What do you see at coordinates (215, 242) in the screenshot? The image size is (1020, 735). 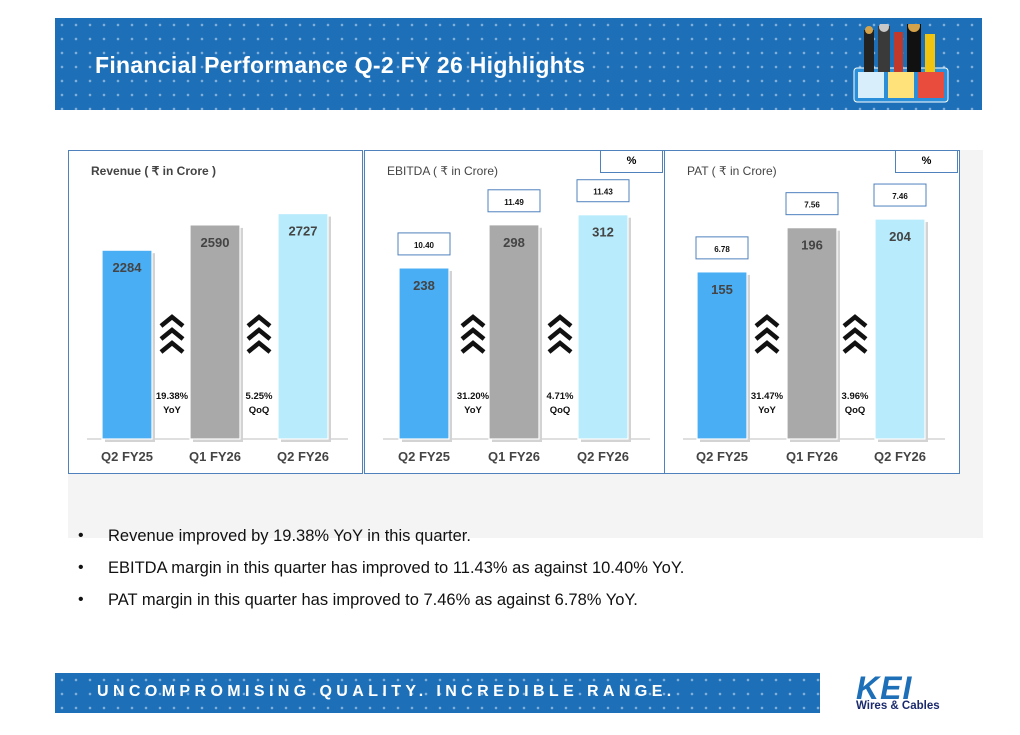 I see `revenue-bar-value-label: 2590` at bounding box center [215, 242].